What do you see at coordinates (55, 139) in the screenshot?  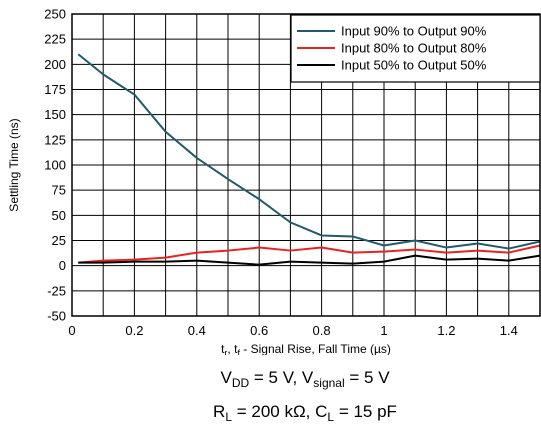 I see `y-tick-label: 125` at bounding box center [55, 139].